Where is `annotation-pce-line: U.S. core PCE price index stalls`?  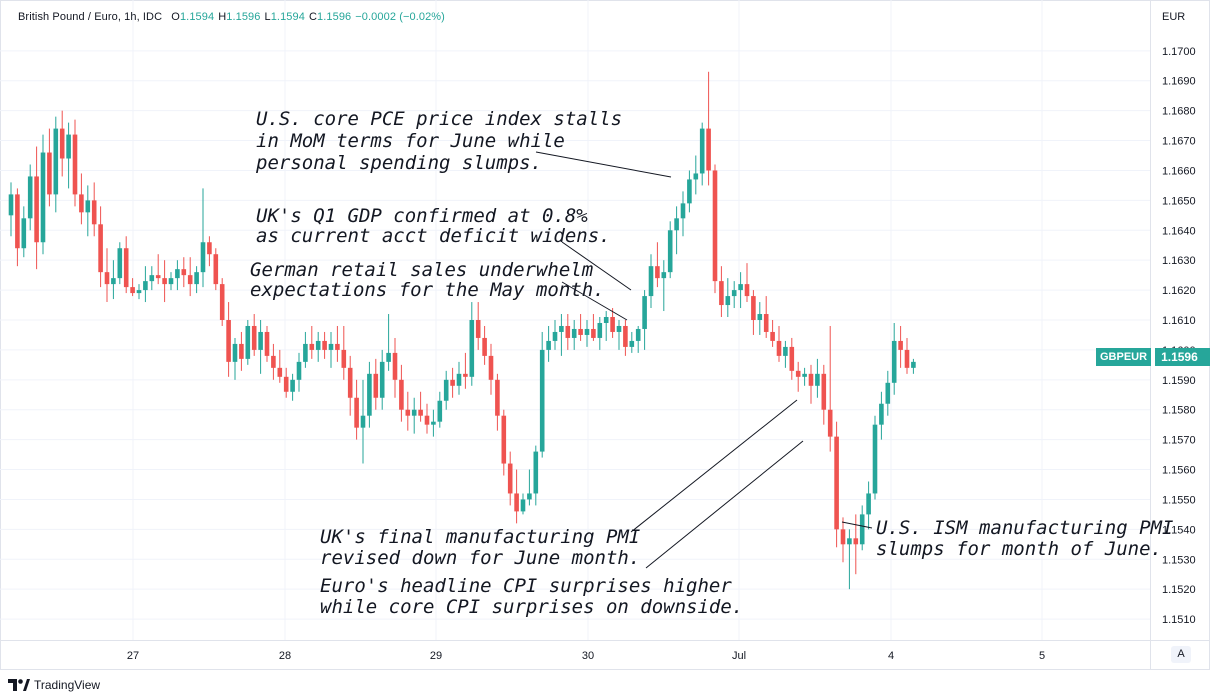
annotation-pce-line: U.S. core PCE price index stalls is located at coordinates (439, 119).